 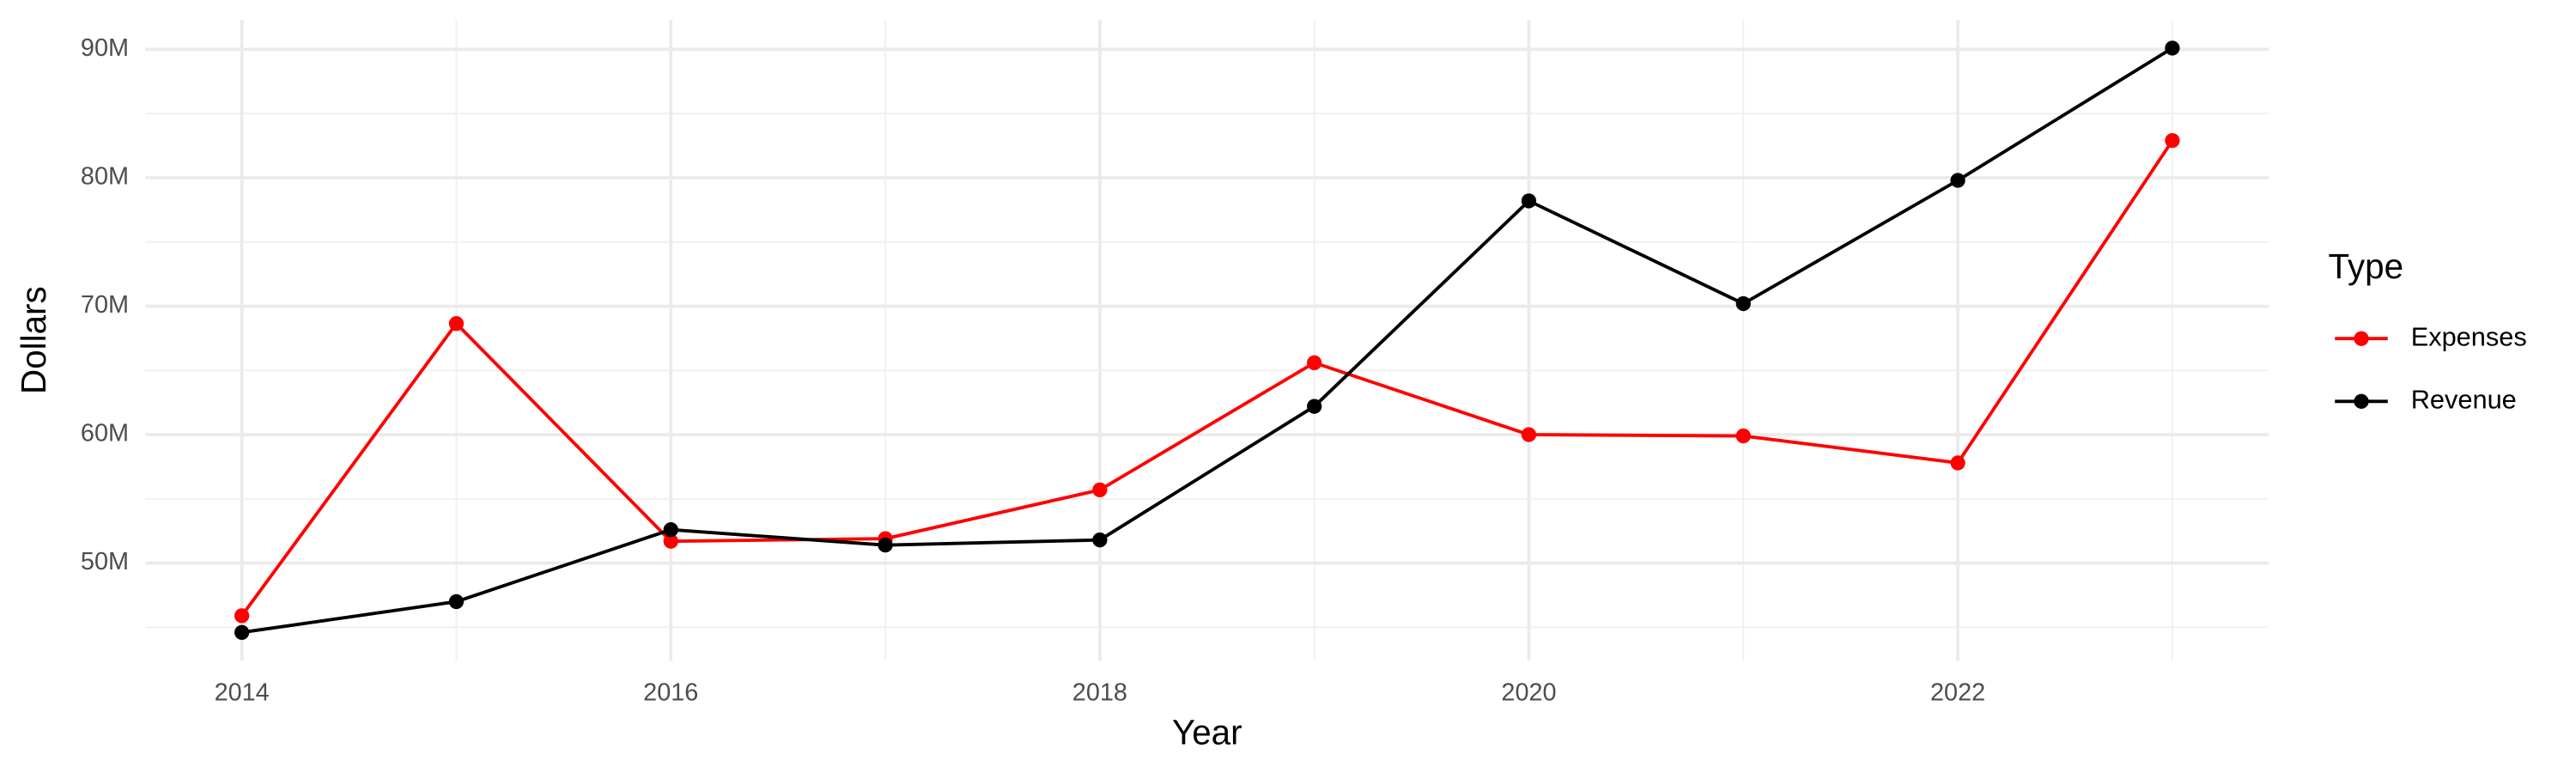 What do you see at coordinates (2469, 336) in the screenshot?
I see `legend-label: Expenses` at bounding box center [2469, 336].